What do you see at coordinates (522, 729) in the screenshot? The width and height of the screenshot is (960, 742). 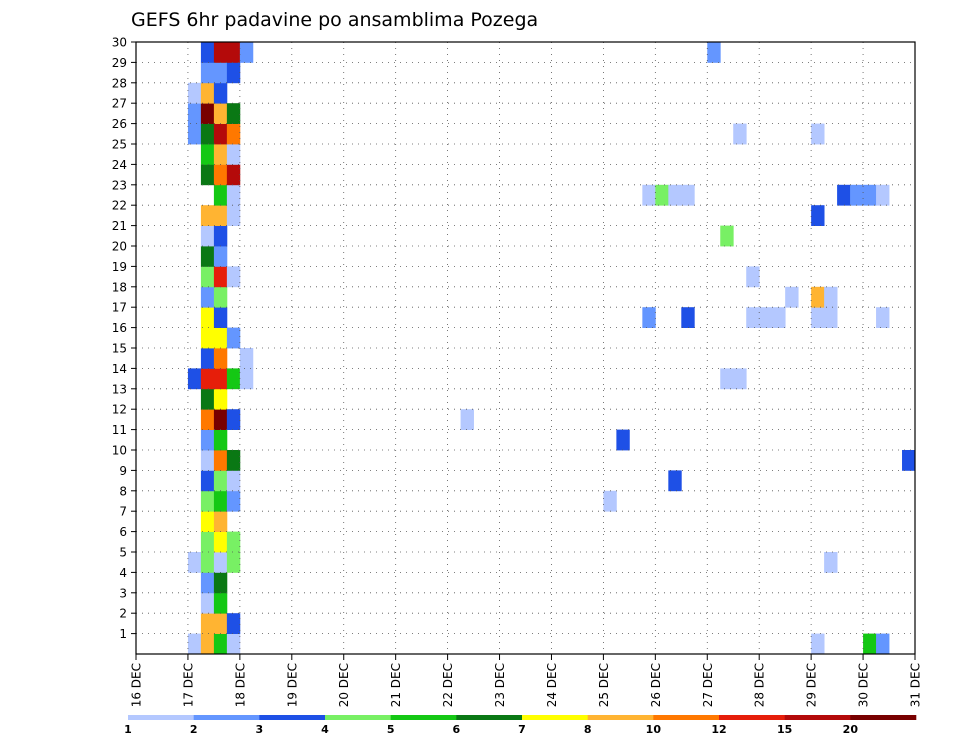 I see `colorbar-label: 7` at bounding box center [522, 729].